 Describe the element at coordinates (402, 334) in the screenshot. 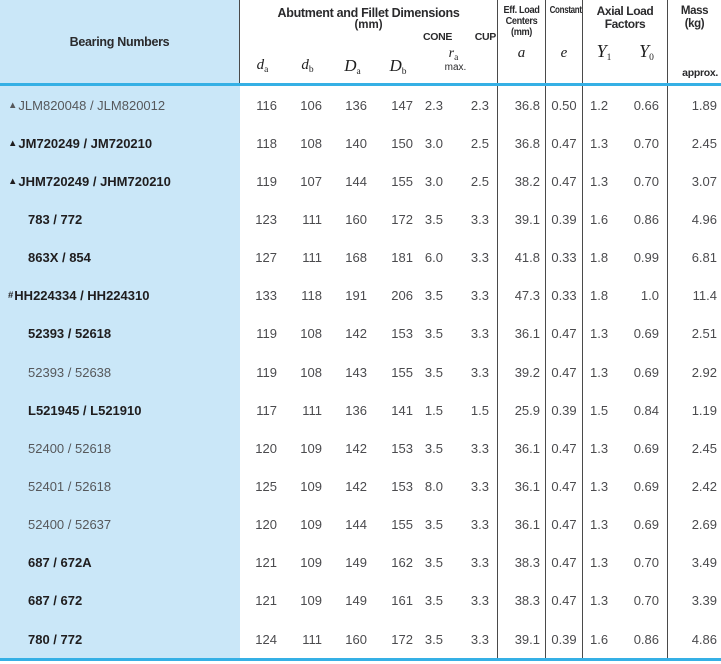

I see `cell-Db: 153` at that location.